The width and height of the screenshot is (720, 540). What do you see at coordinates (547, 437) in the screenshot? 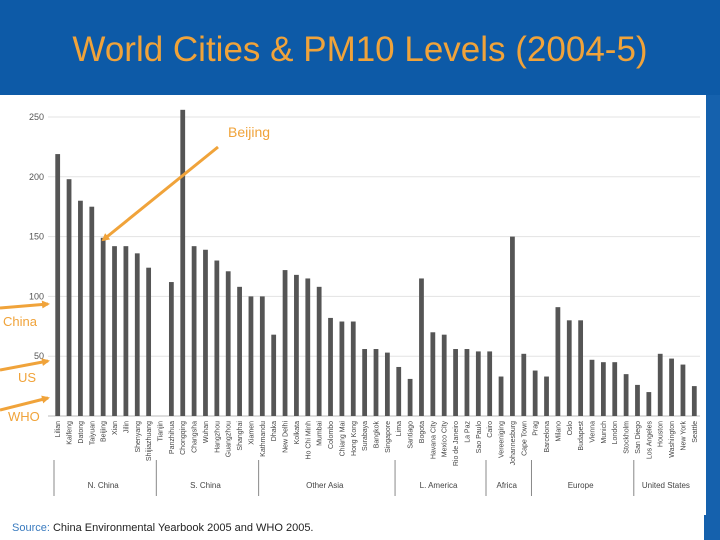
I see `x-tick-label: Barcelona` at bounding box center [547, 437].